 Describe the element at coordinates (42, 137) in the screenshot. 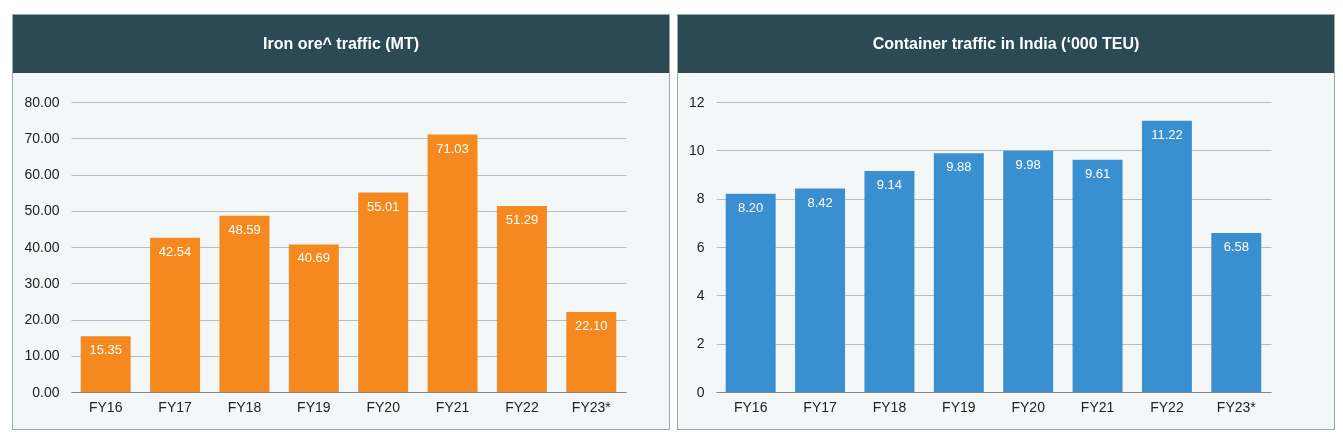

I see `y-tick-label: 70.00` at that location.